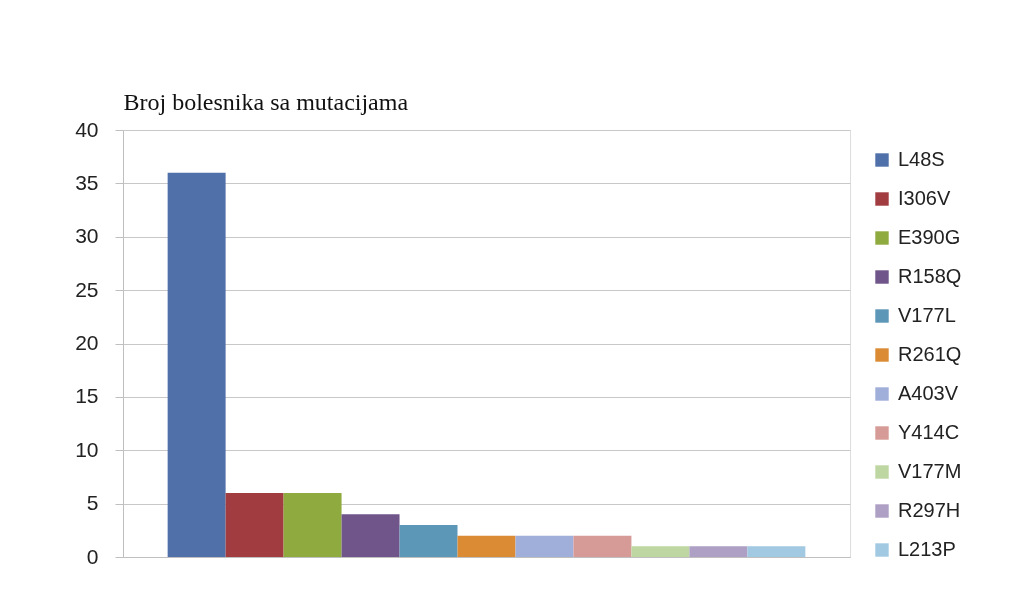 The image size is (1020, 591). What do you see at coordinates (930, 354) in the screenshot?
I see `legend-label: R261Q` at bounding box center [930, 354].